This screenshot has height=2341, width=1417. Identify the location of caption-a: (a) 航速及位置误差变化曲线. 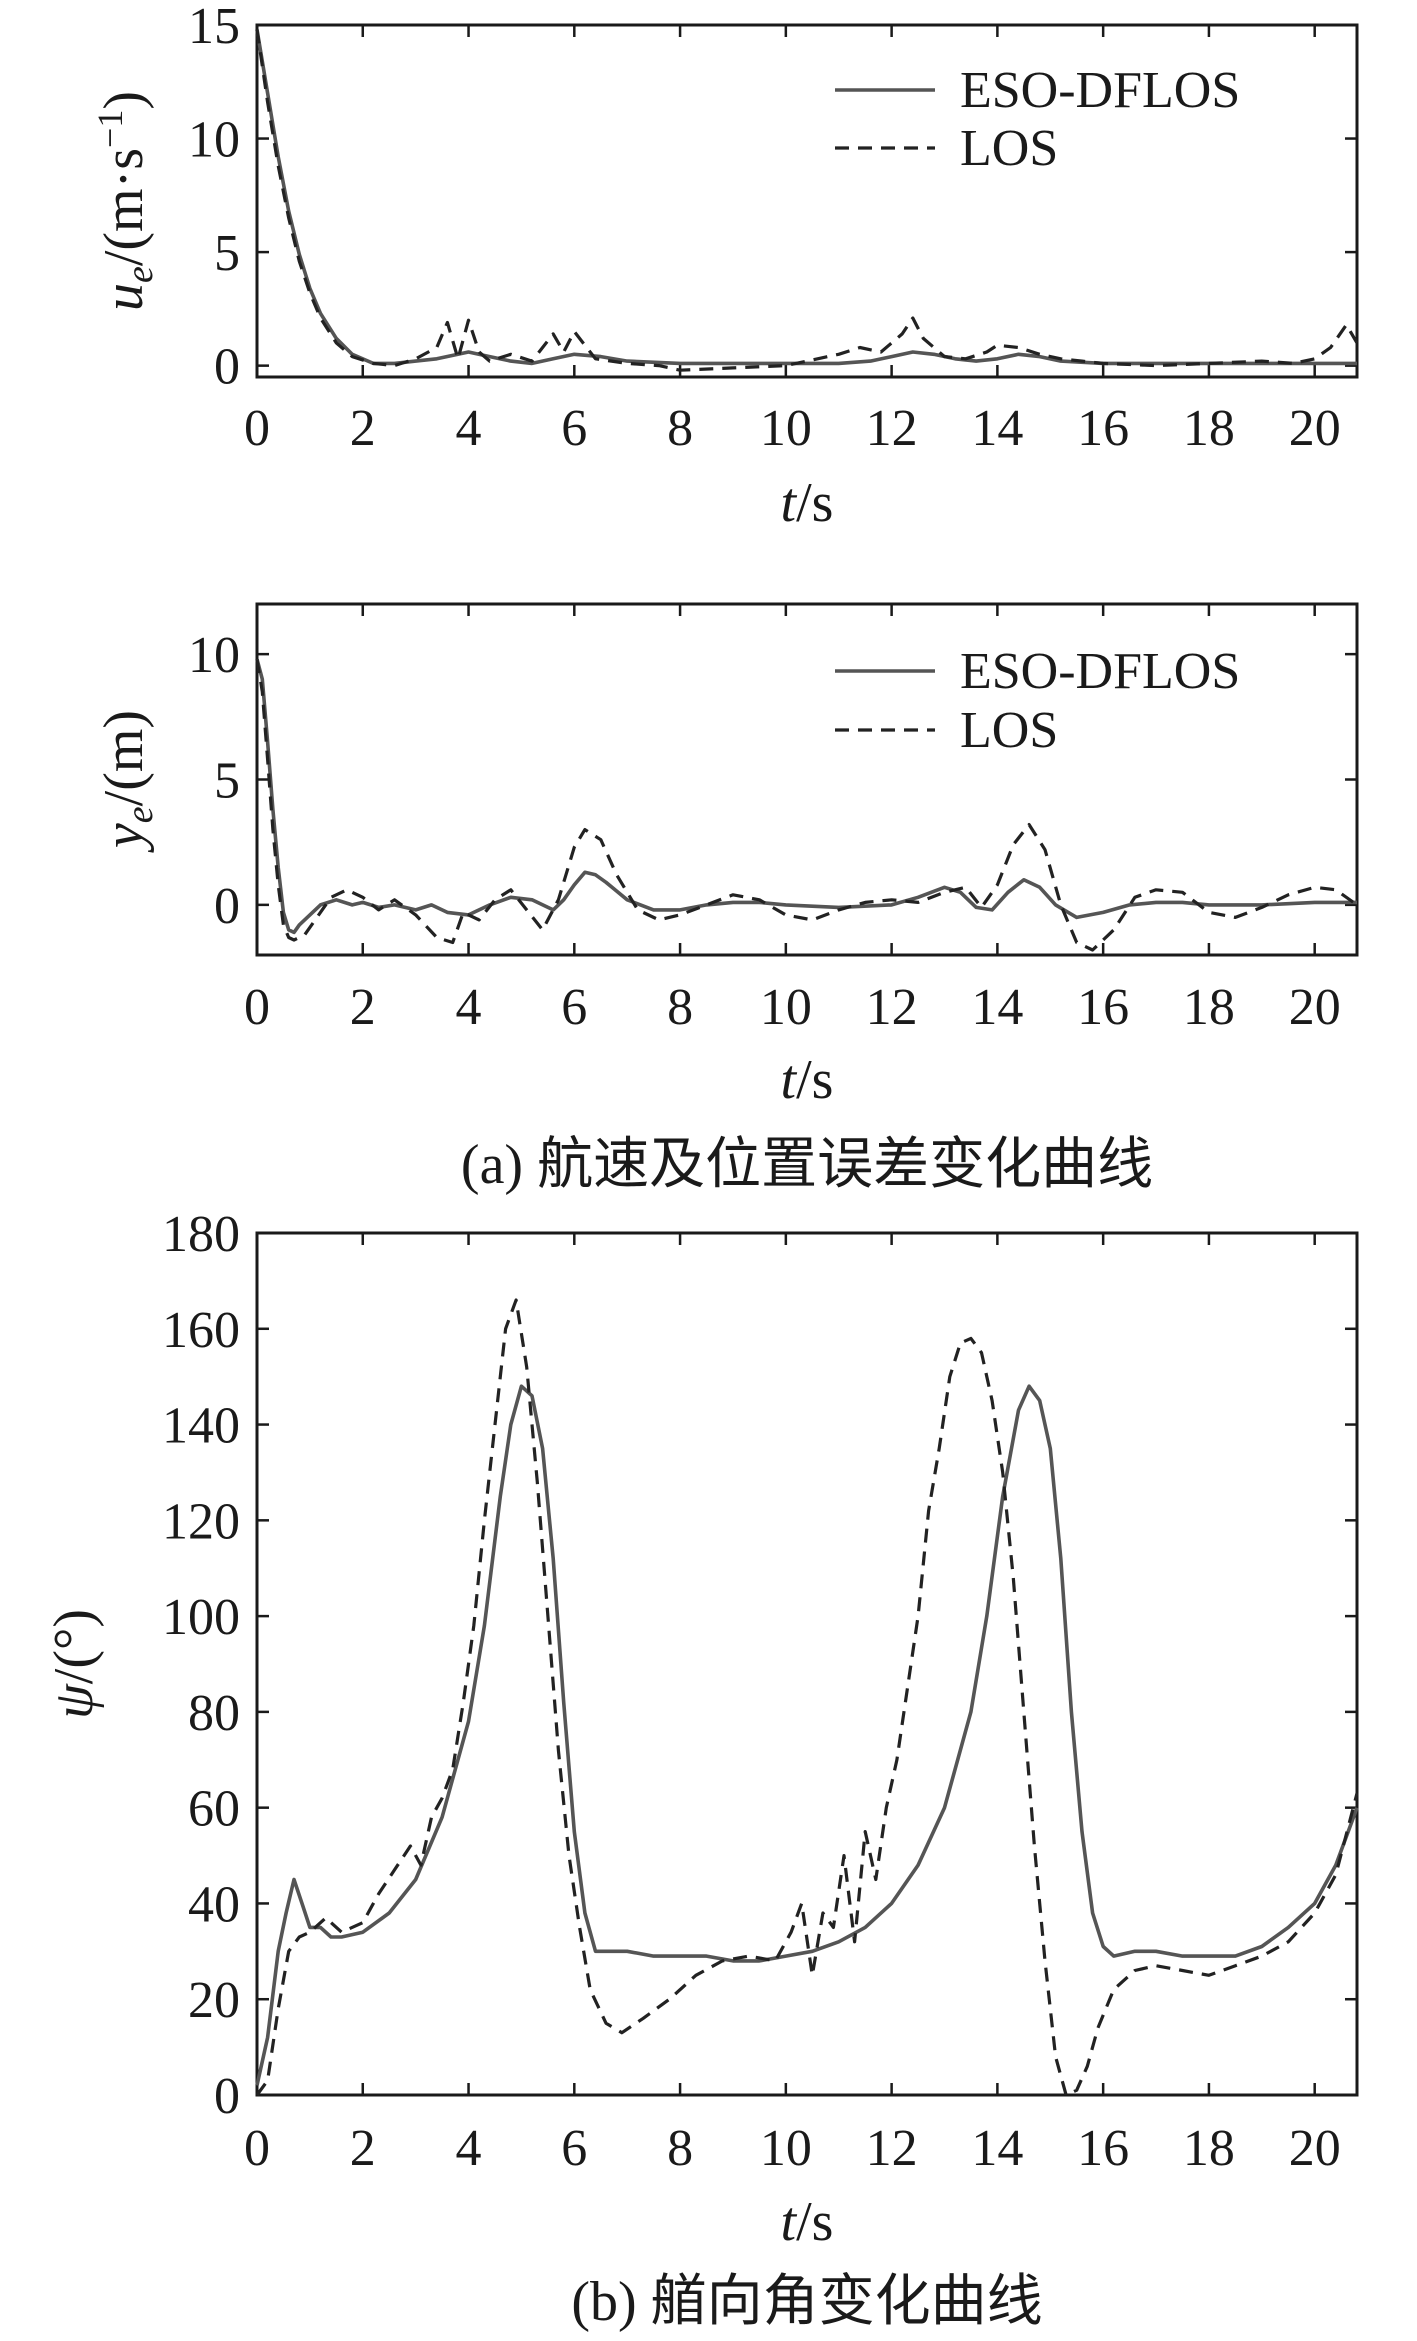
(807, 1165).